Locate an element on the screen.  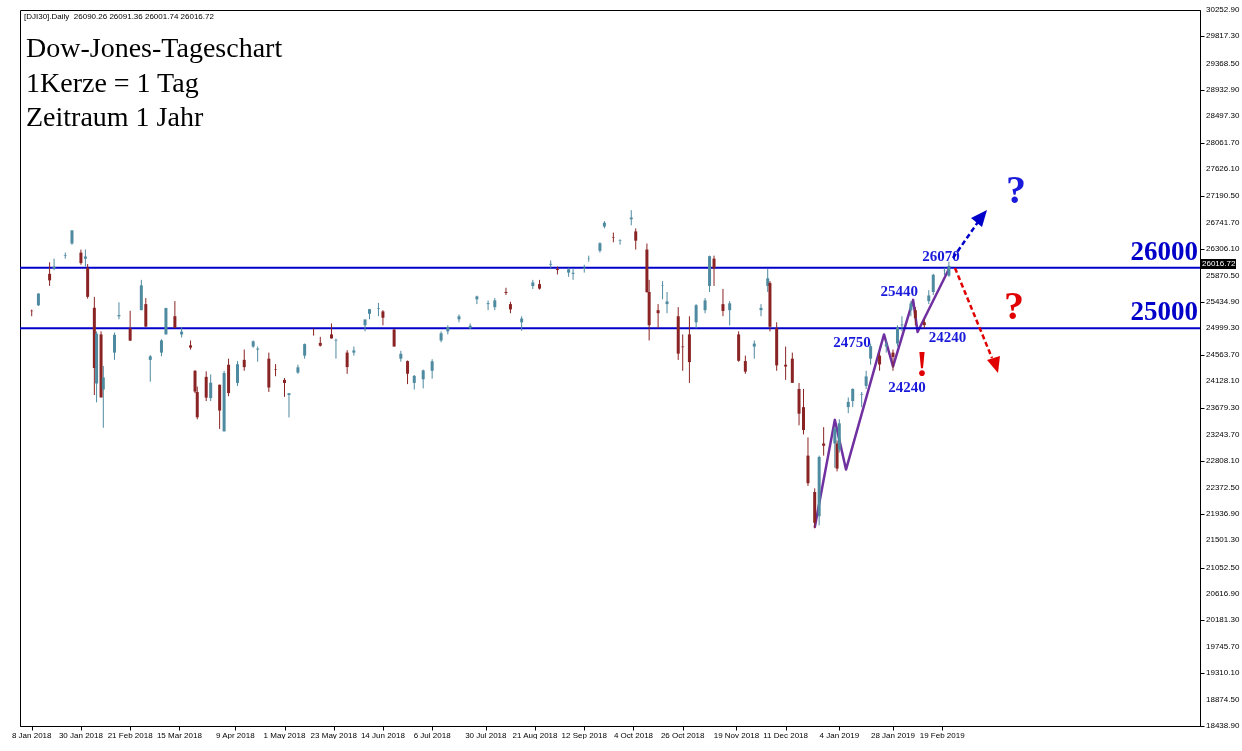
x-tick-label: 15 Mar 2018 is located at coordinates (179, 735).